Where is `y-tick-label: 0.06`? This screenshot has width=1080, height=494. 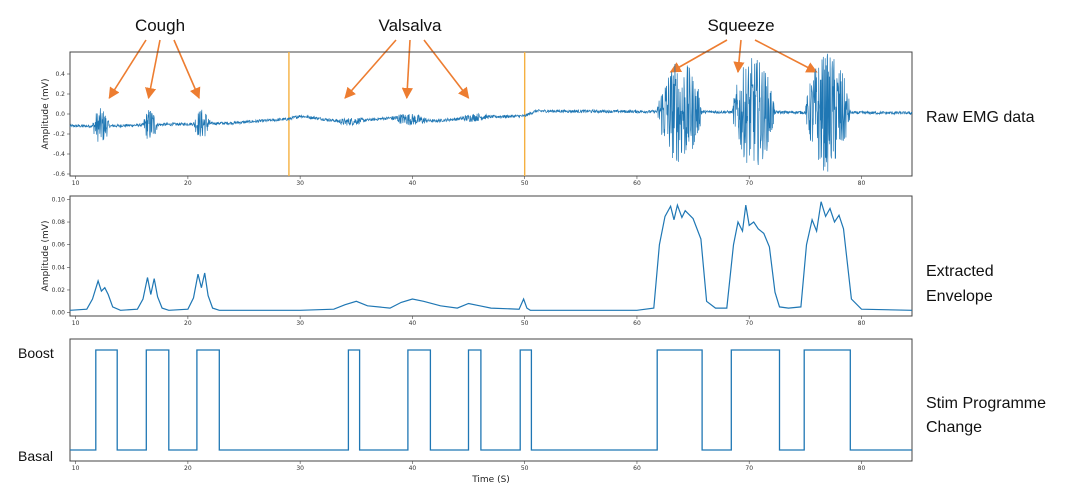 y-tick-label: 0.06 is located at coordinates (59, 245).